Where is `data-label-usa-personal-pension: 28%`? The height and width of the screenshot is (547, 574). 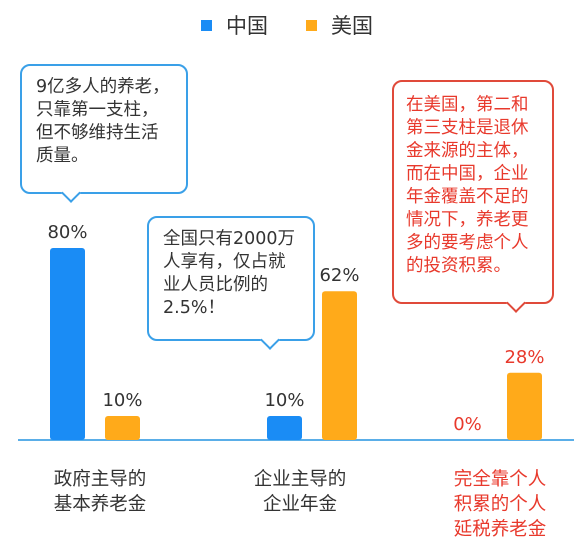
data-label-usa-personal-pension: 28% is located at coordinates (524, 357).